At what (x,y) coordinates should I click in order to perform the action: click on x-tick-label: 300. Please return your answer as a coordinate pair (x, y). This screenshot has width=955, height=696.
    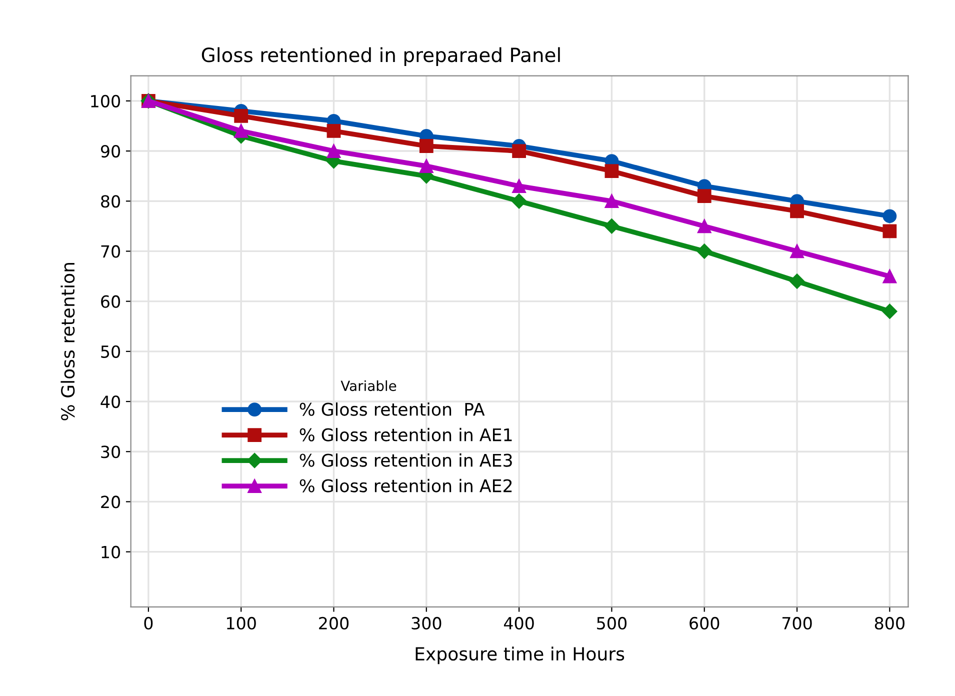
    Looking at the image, I should click on (427, 623).